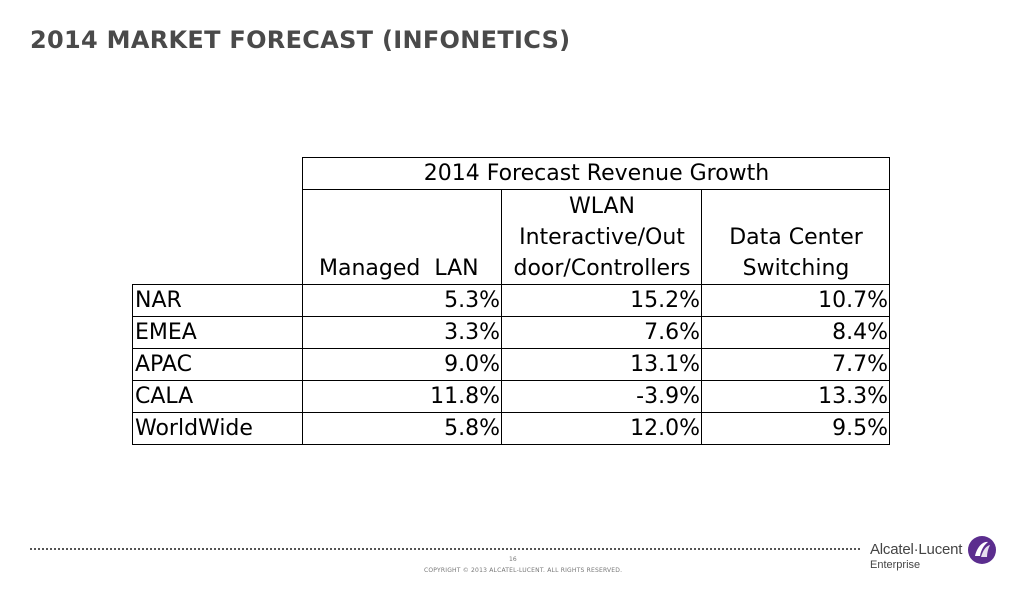 The width and height of the screenshot is (1023, 590). What do you see at coordinates (402, 396) in the screenshot?
I see `value-cell: 11.8%` at bounding box center [402, 396].